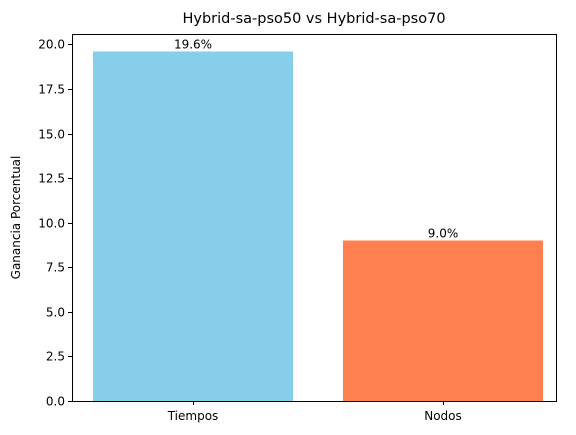  I want to click on y-axis-ticks: 0.0 2.5 5.0 7.5 10.0 12.5 15.0 17.5 20.0, so click(55, 223).